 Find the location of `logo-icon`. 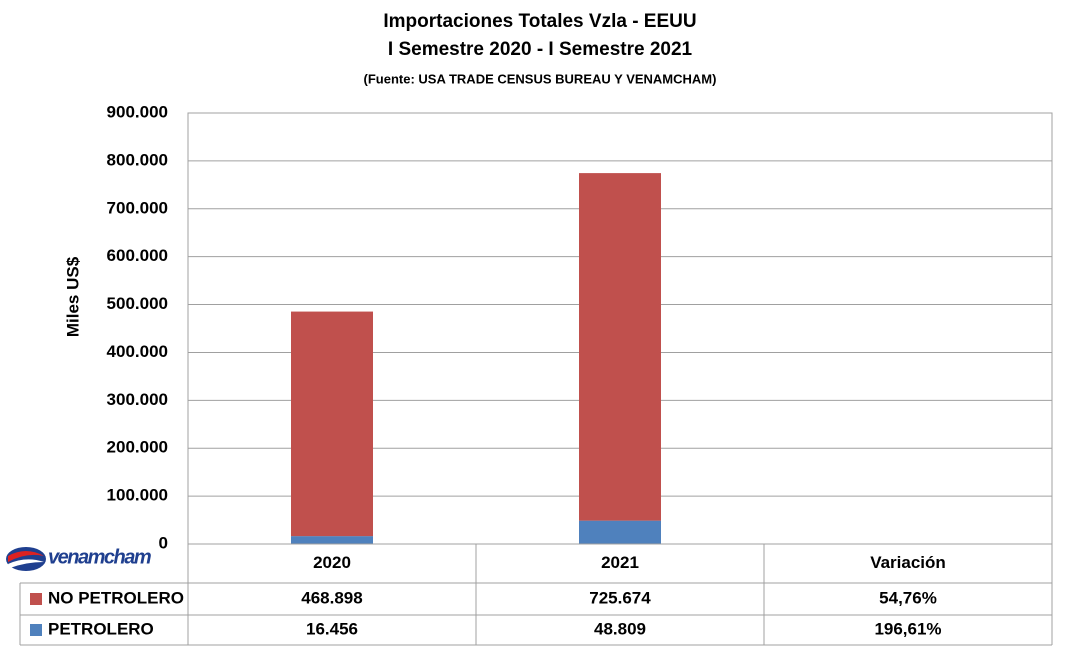

logo-icon is located at coordinates (26, 559).